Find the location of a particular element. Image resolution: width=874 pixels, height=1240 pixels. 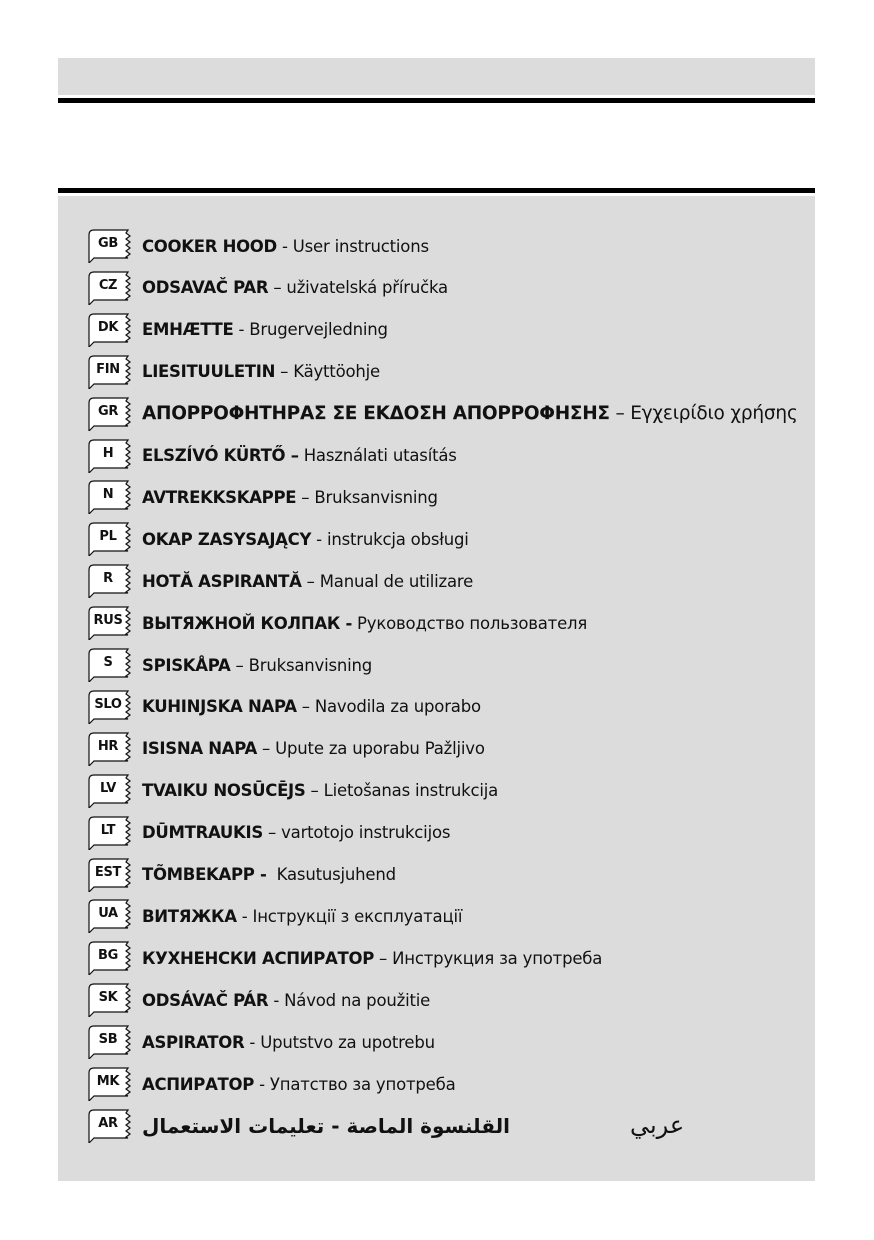

product-name: TÕMBEKAPP - is located at coordinates (204, 874).